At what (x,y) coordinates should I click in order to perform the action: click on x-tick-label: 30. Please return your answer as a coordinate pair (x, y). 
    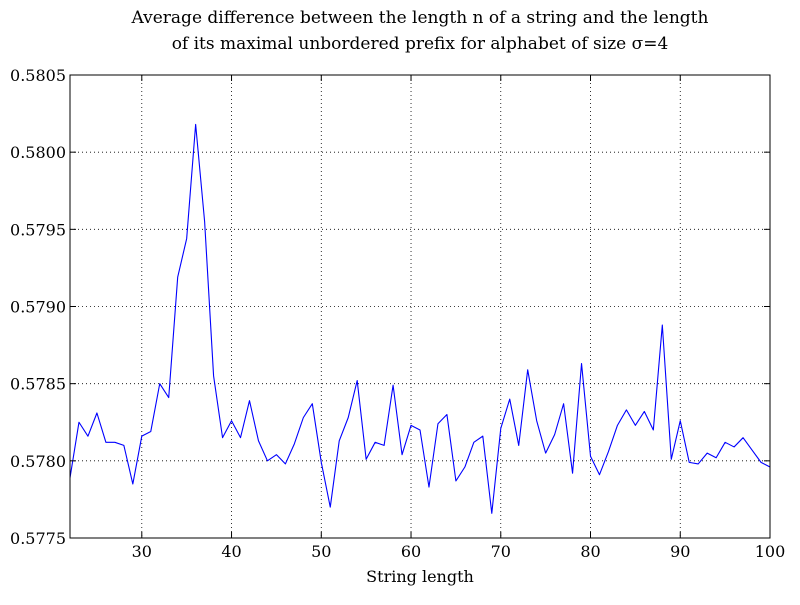
    Looking at the image, I should click on (142, 551).